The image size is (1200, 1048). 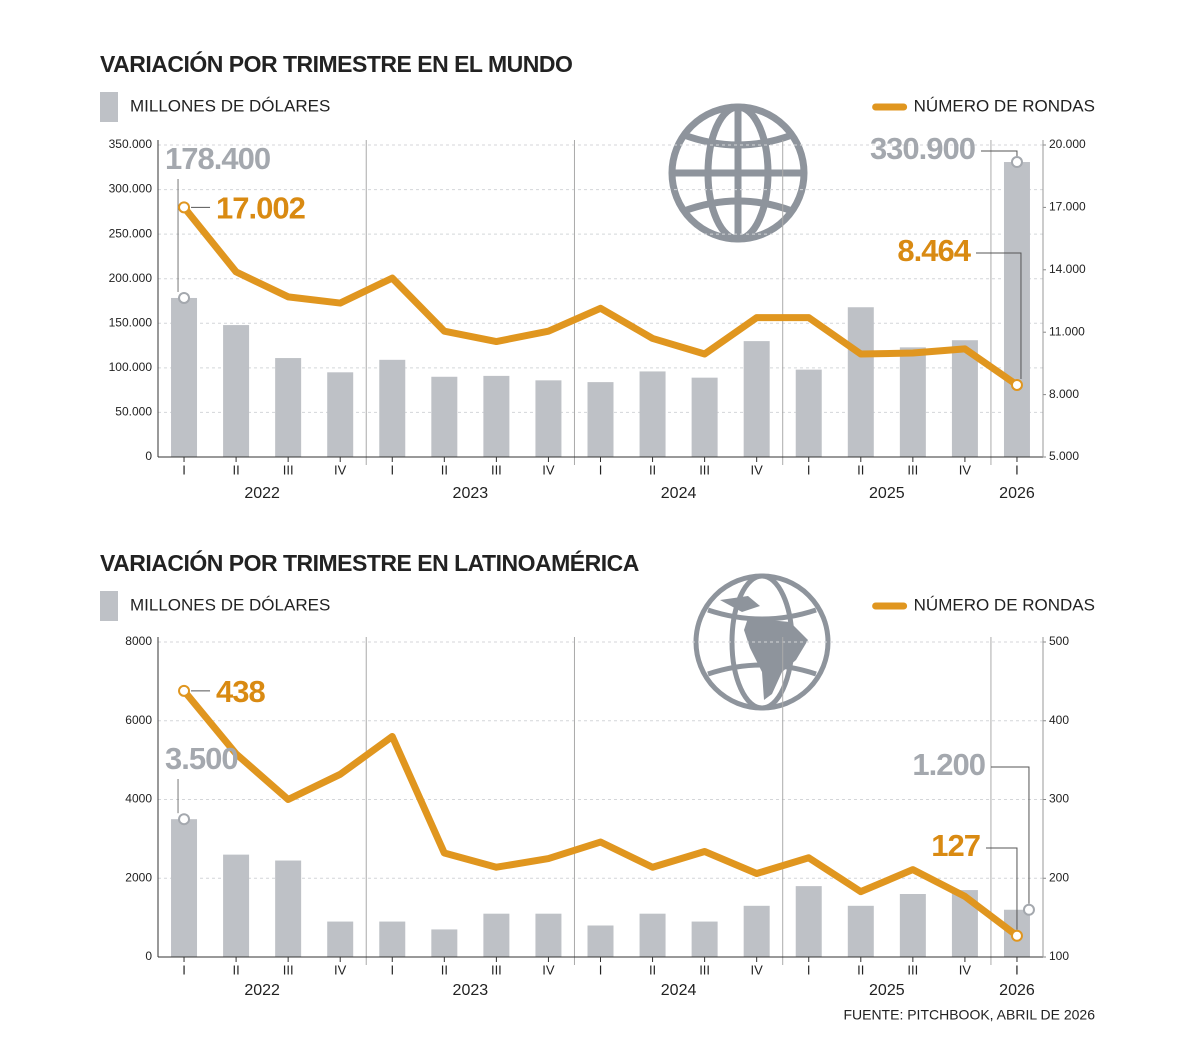 What do you see at coordinates (131, 144) in the screenshot?
I see `y-tick-label: 350.000` at bounding box center [131, 144].